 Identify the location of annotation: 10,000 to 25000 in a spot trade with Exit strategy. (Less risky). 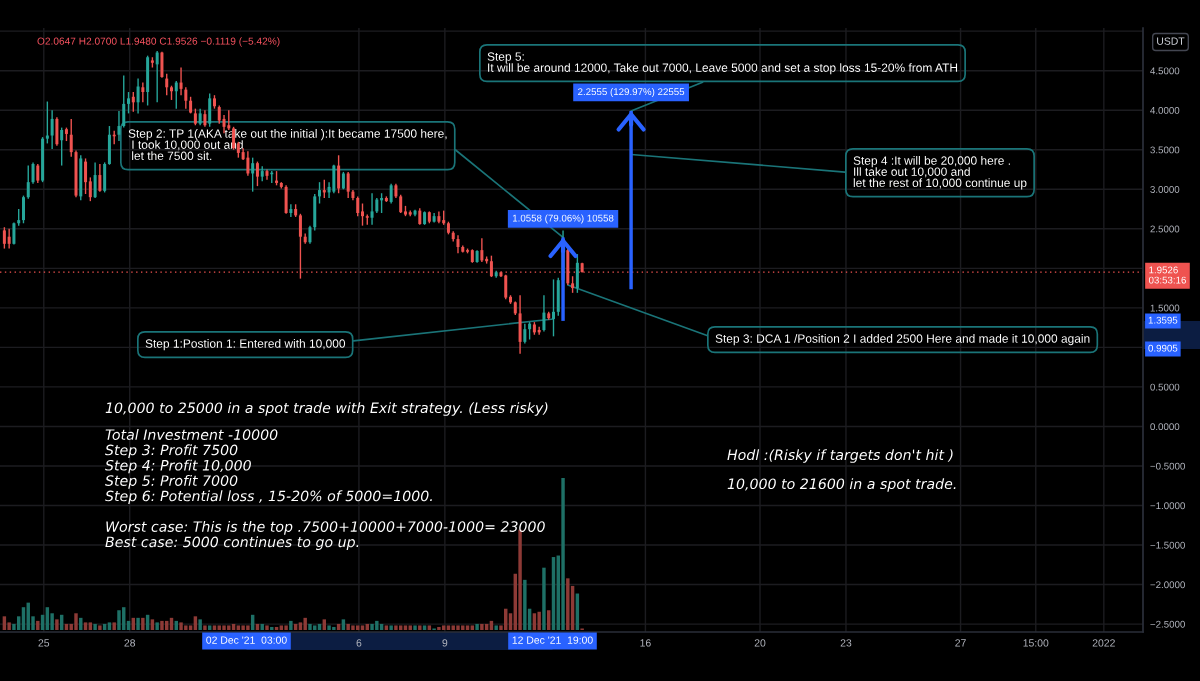
(326, 409).